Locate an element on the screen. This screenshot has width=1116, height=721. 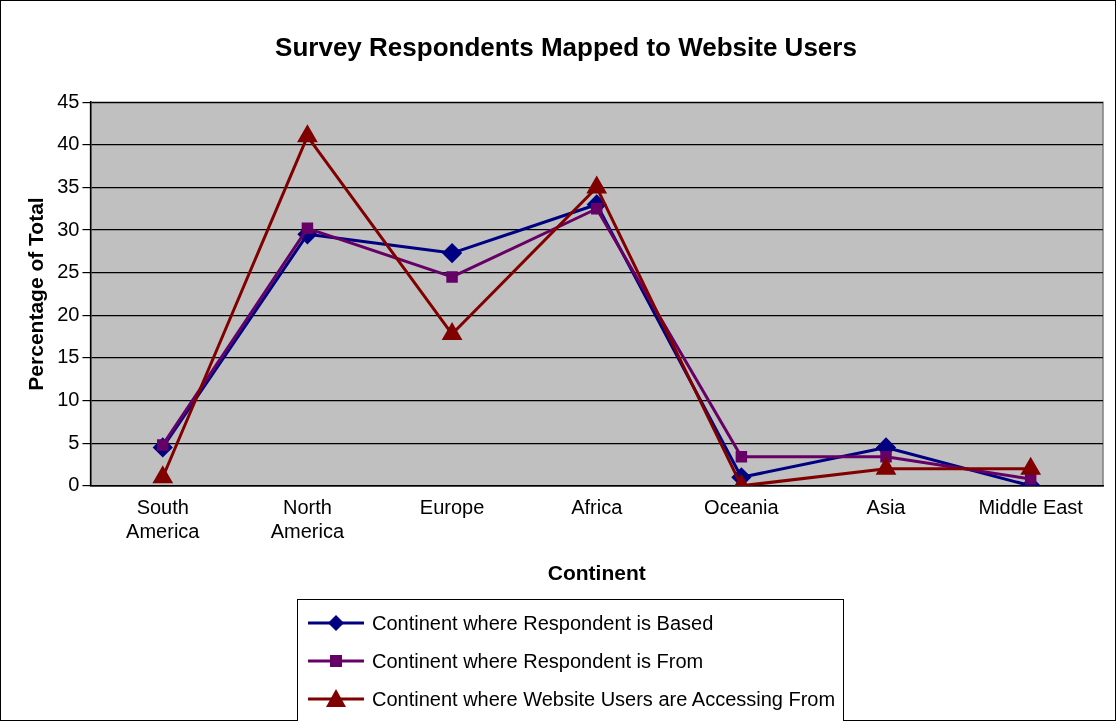
legend-label: Continent where Respondent is From is located at coordinates (538, 661).